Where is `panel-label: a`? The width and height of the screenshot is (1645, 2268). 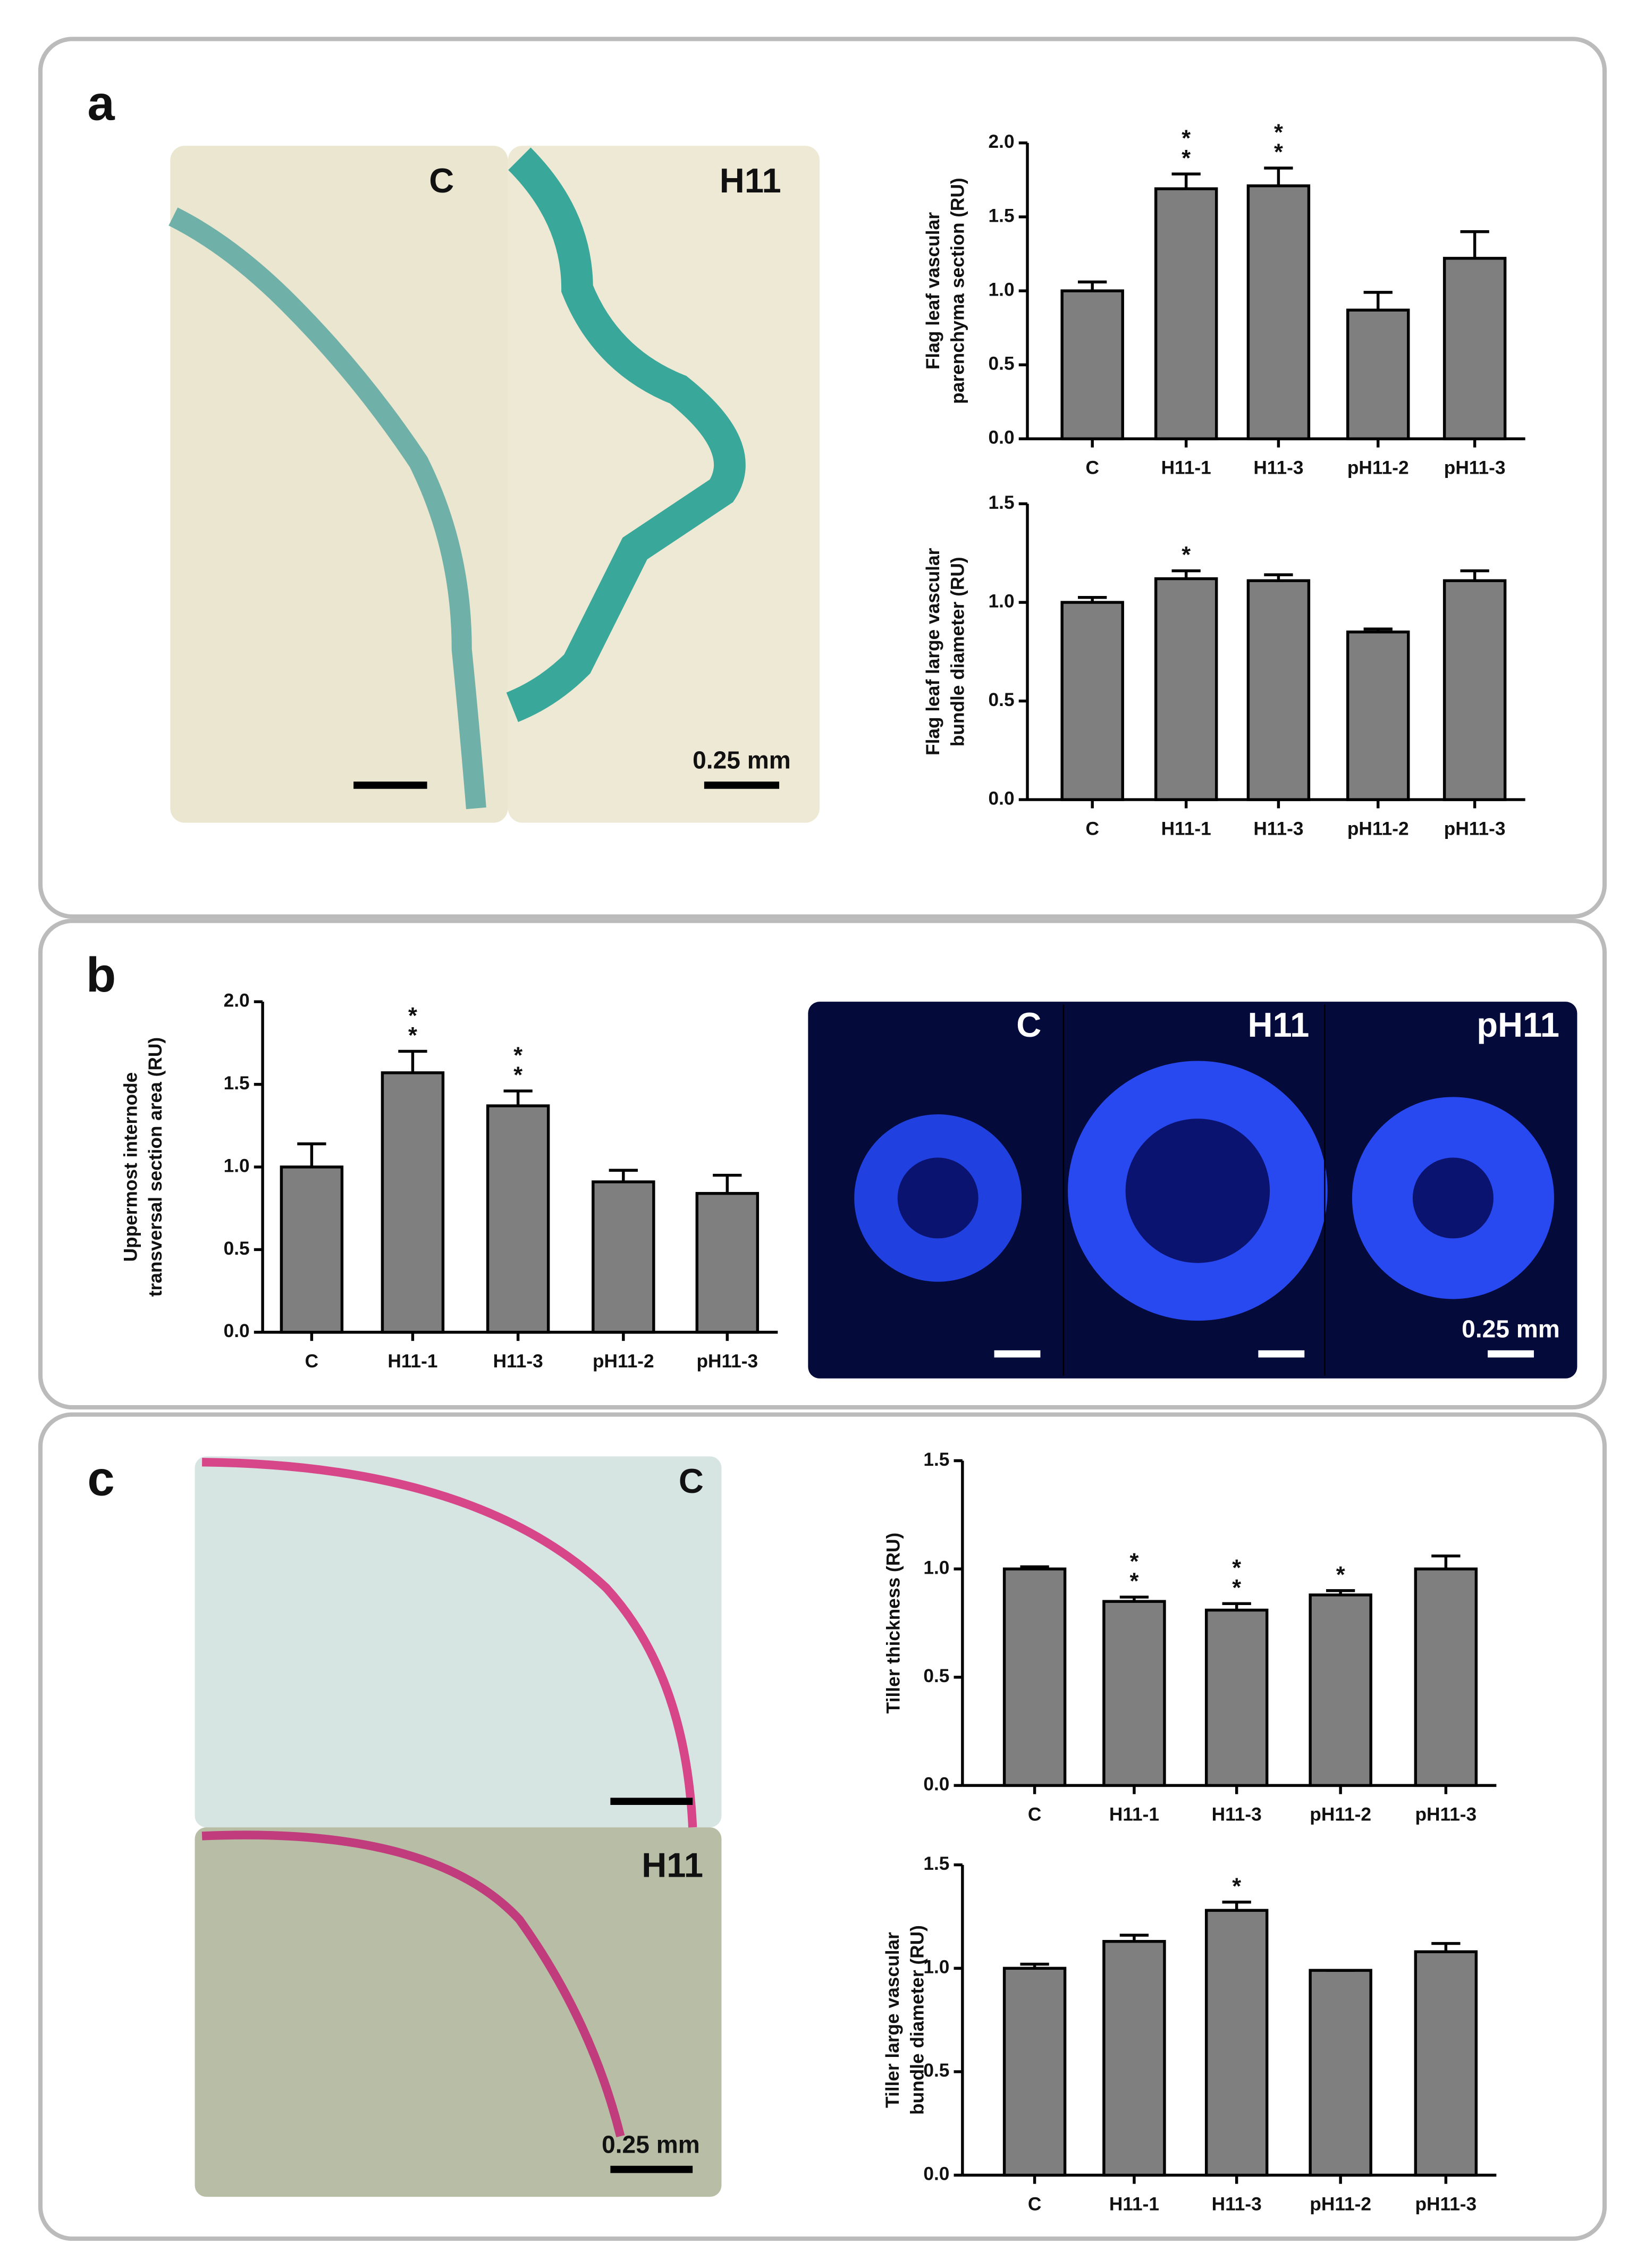
panel-label: a is located at coordinates (101, 102).